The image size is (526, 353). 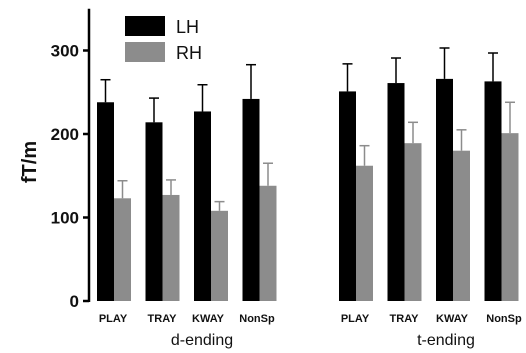 I want to click on y-tick-label: 100, so click(x=65, y=218).